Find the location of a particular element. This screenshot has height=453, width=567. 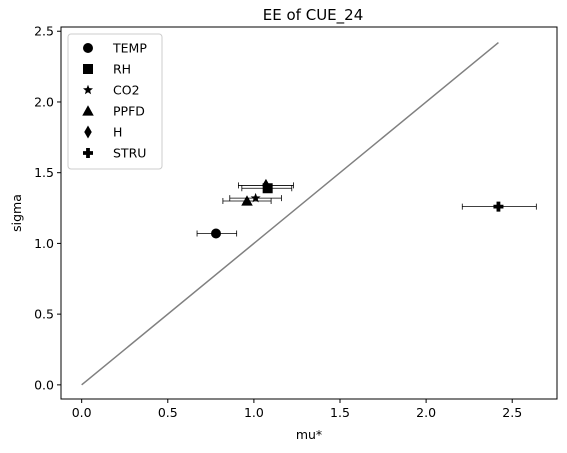

y-tick-label: 2.5 is located at coordinates (44, 31).